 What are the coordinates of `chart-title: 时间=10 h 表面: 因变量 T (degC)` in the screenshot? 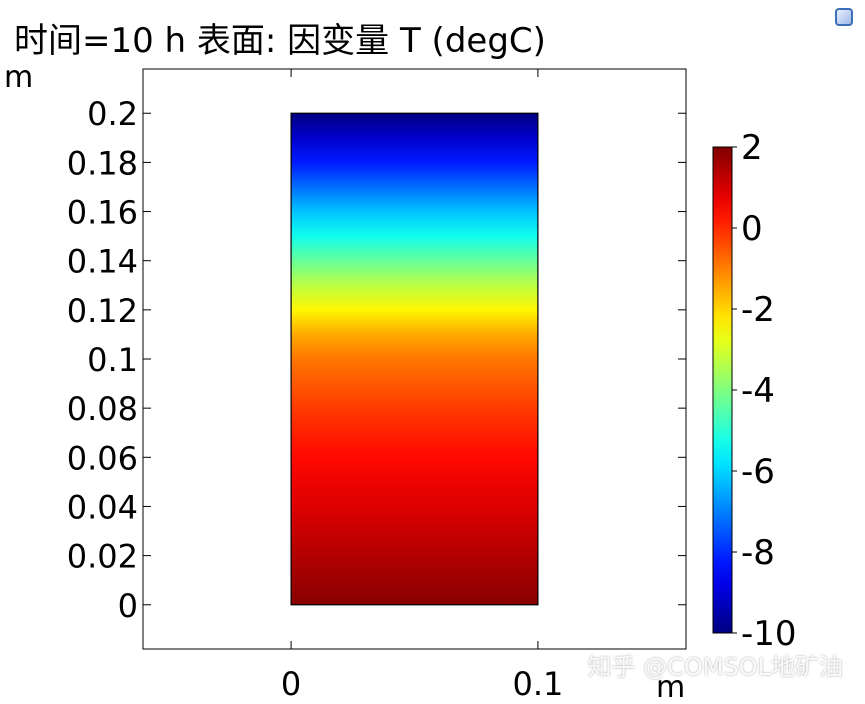 It's located at (280, 41).